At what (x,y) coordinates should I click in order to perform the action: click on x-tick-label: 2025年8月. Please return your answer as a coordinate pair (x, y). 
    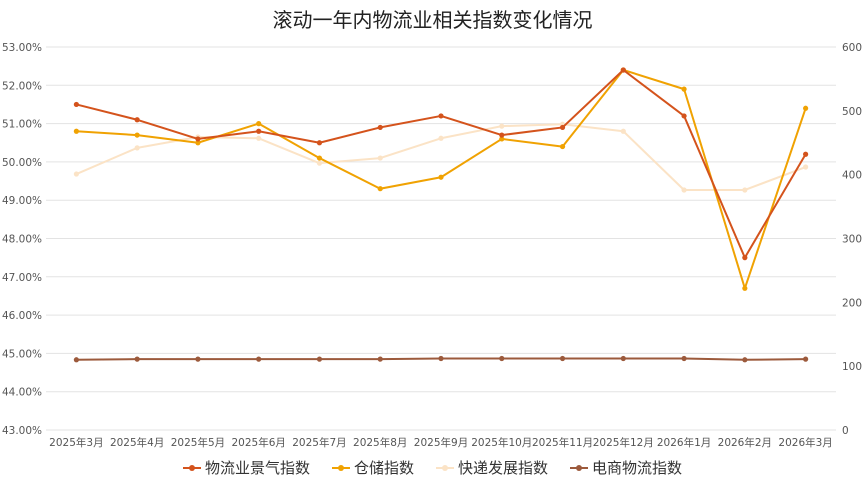
    Looking at the image, I should click on (380, 442).